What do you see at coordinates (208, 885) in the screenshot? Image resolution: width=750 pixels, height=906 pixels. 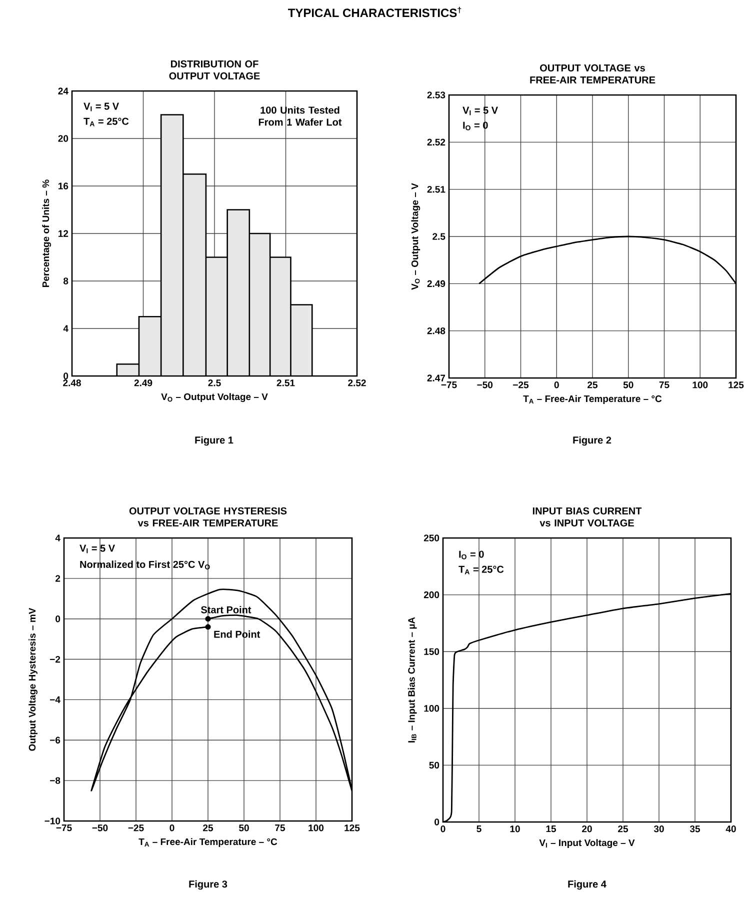 I see `caption: Figure 3` at bounding box center [208, 885].